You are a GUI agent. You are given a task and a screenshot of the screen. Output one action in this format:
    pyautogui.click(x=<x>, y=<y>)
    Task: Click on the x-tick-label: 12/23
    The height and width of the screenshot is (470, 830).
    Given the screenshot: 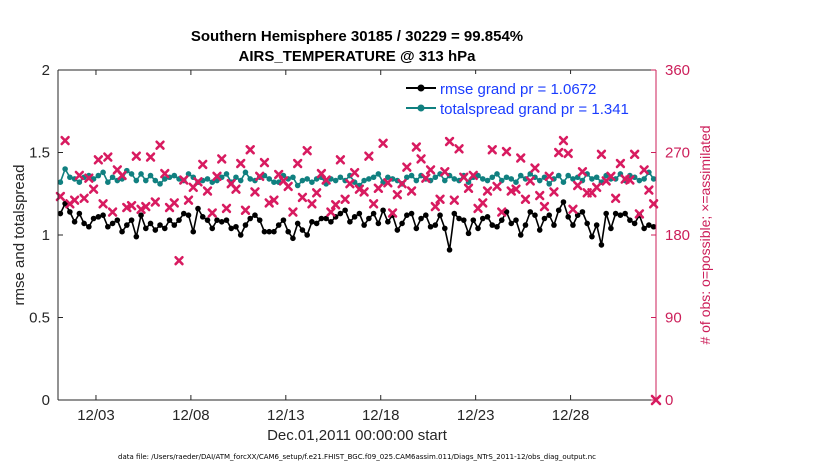 What is the action you would take?
    pyautogui.click(x=476, y=415)
    